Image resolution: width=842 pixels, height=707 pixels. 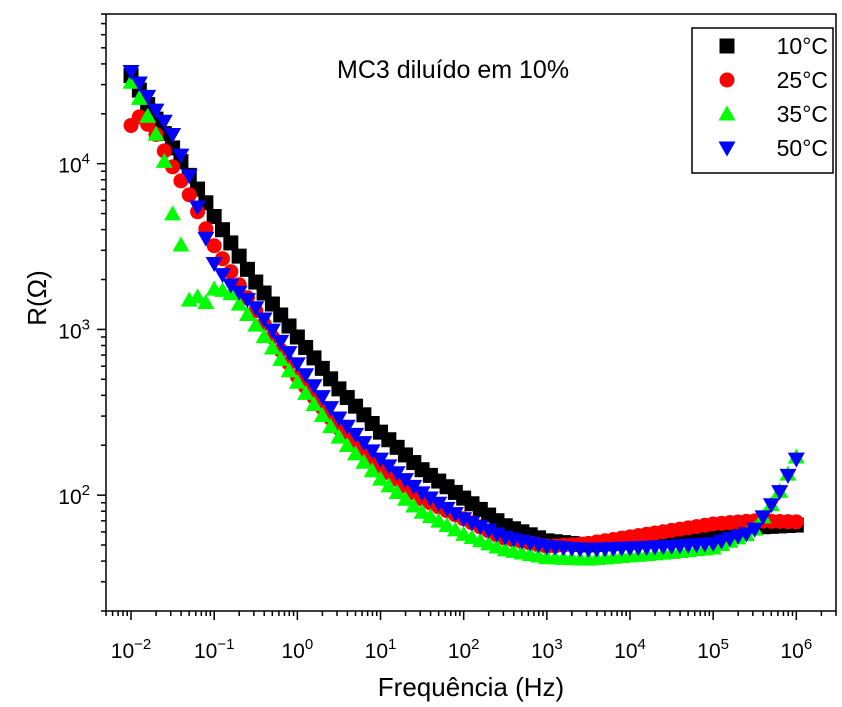 What do you see at coordinates (74, 329) in the screenshot?
I see `y-tick-label: 10³` at bounding box center [74, 329].